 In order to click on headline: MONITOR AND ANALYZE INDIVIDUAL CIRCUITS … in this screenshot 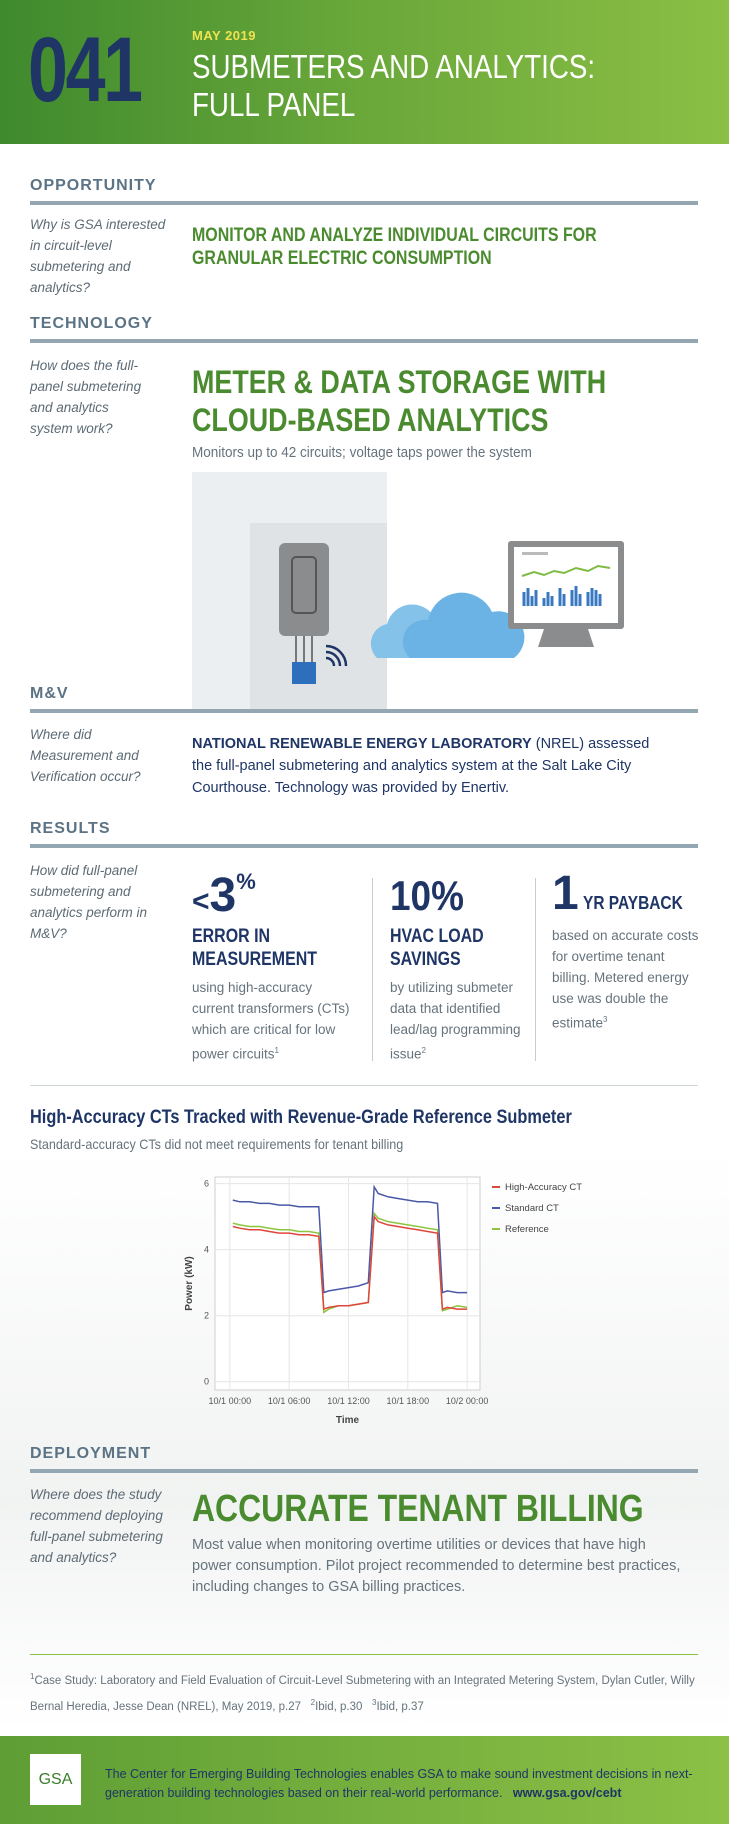, I will do `click(433, 247)`.